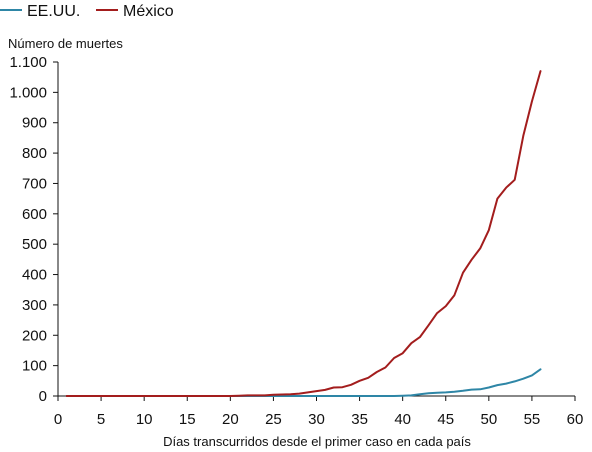 This screenshot has height=452, width=592. Describe the element at coordinates (273, 419) in the screenshot. I see `x-tick-label: 25` at that location.